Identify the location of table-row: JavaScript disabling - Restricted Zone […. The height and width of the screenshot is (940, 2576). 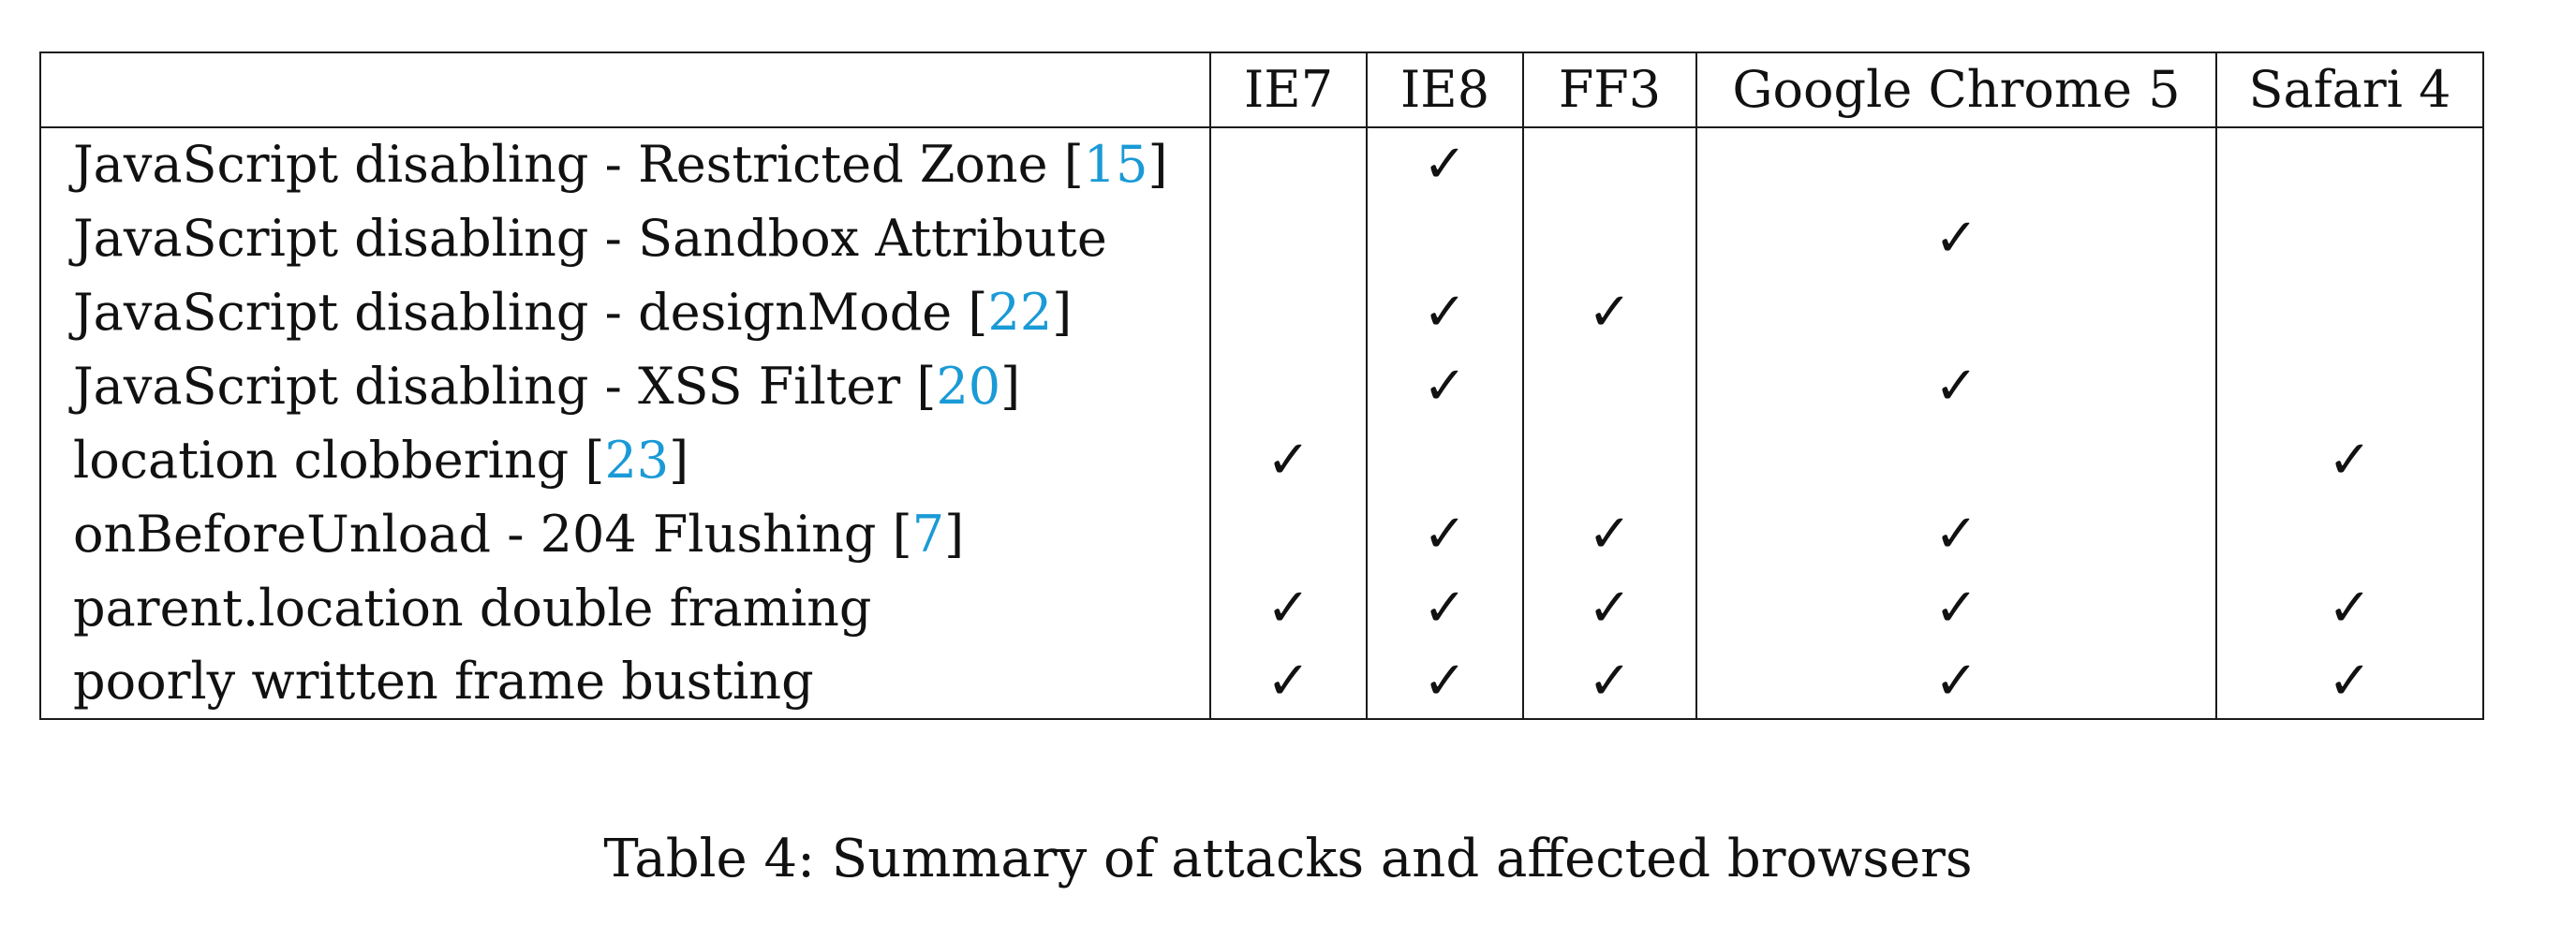
(1262, 164).